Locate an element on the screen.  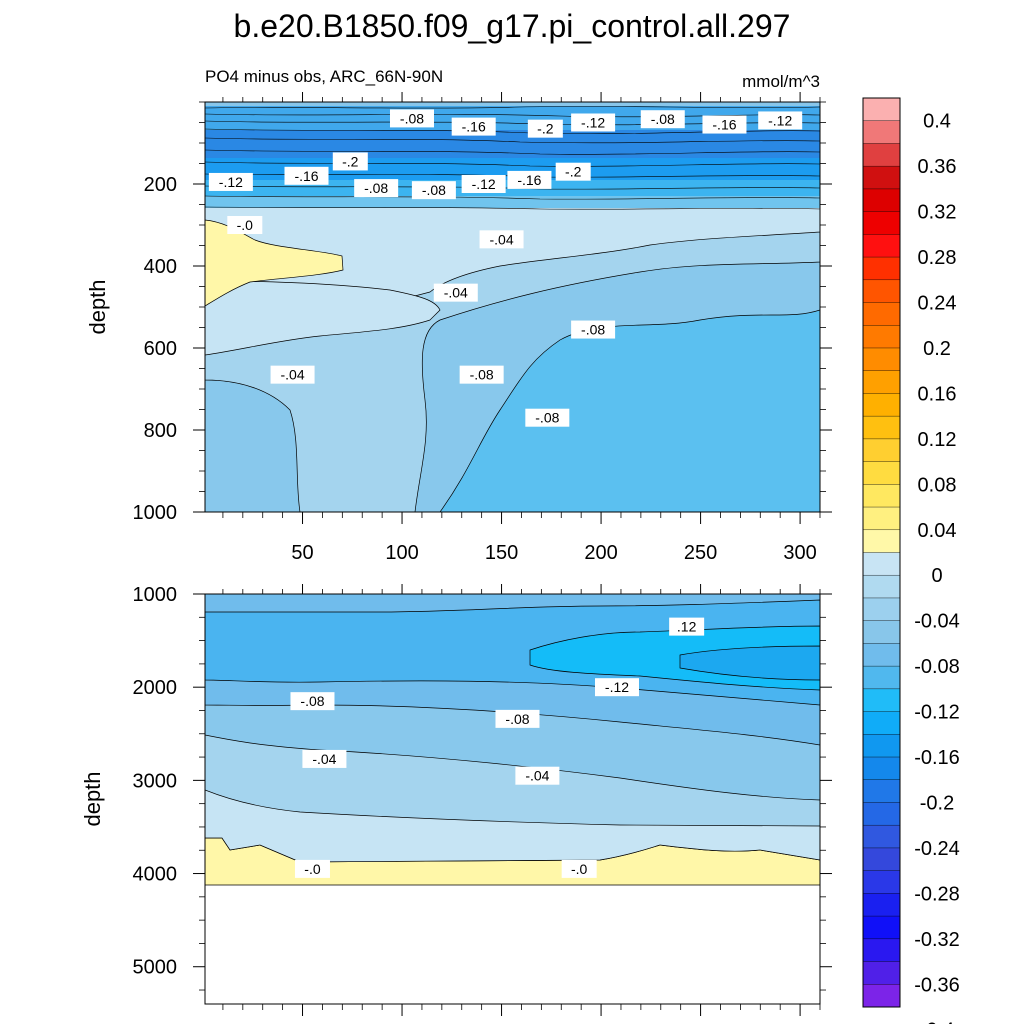
colorbar-label: 0.16 is located at coordinates (937, 394).